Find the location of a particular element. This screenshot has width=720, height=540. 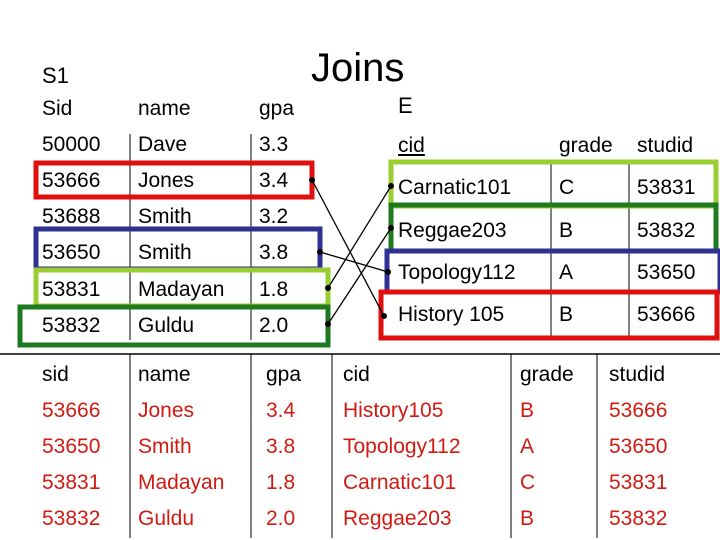

e-cell-studid: 53832 is located at coordinates (666, 230).